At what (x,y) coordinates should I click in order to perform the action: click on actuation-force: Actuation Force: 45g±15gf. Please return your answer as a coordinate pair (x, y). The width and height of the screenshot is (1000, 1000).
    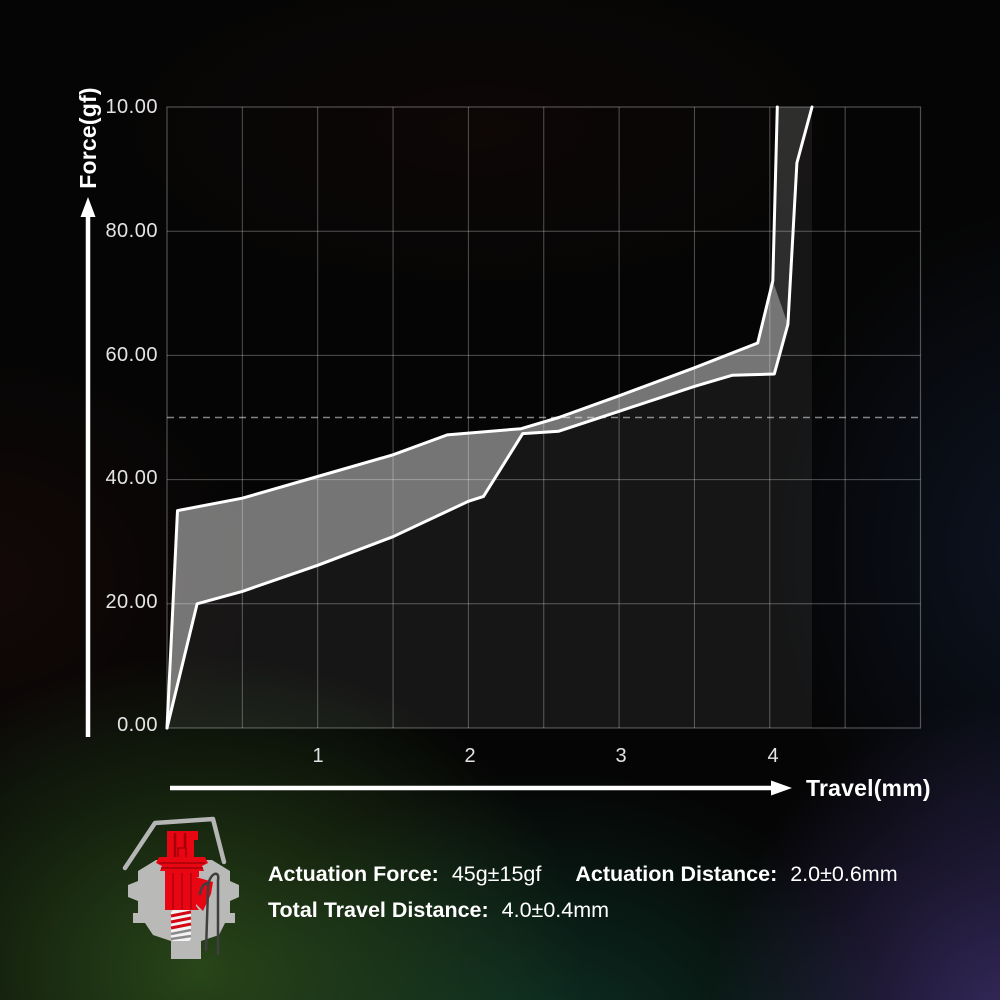
    Looking at the image, I should click on (404, 874).